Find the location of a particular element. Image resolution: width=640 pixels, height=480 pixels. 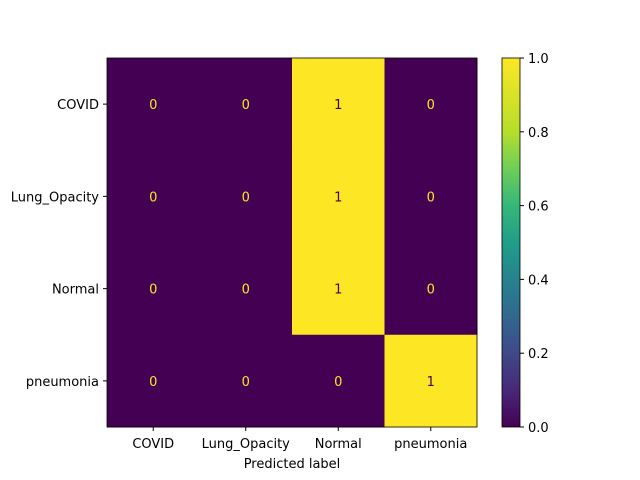

y-tick-label: Lung_Opacity is located at coordinates (55, 197).